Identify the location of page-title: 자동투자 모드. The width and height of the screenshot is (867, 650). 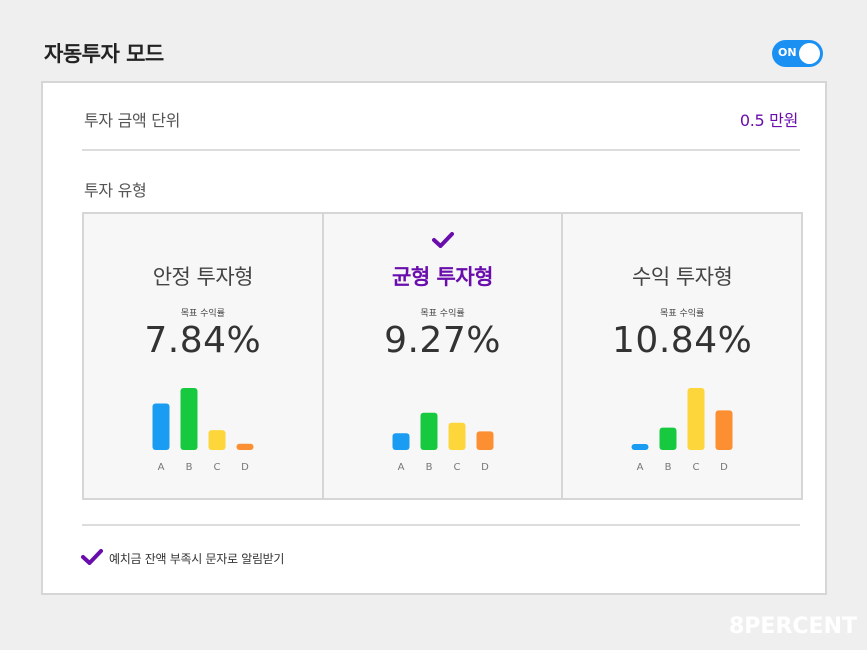
(104, 54).